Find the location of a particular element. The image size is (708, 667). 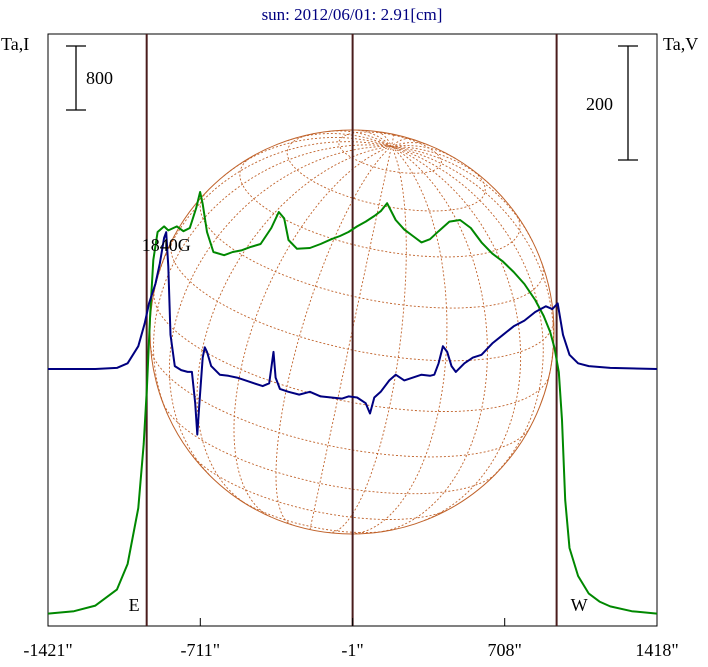

annotation-label: 1840G is located at coordinates (166, 245).